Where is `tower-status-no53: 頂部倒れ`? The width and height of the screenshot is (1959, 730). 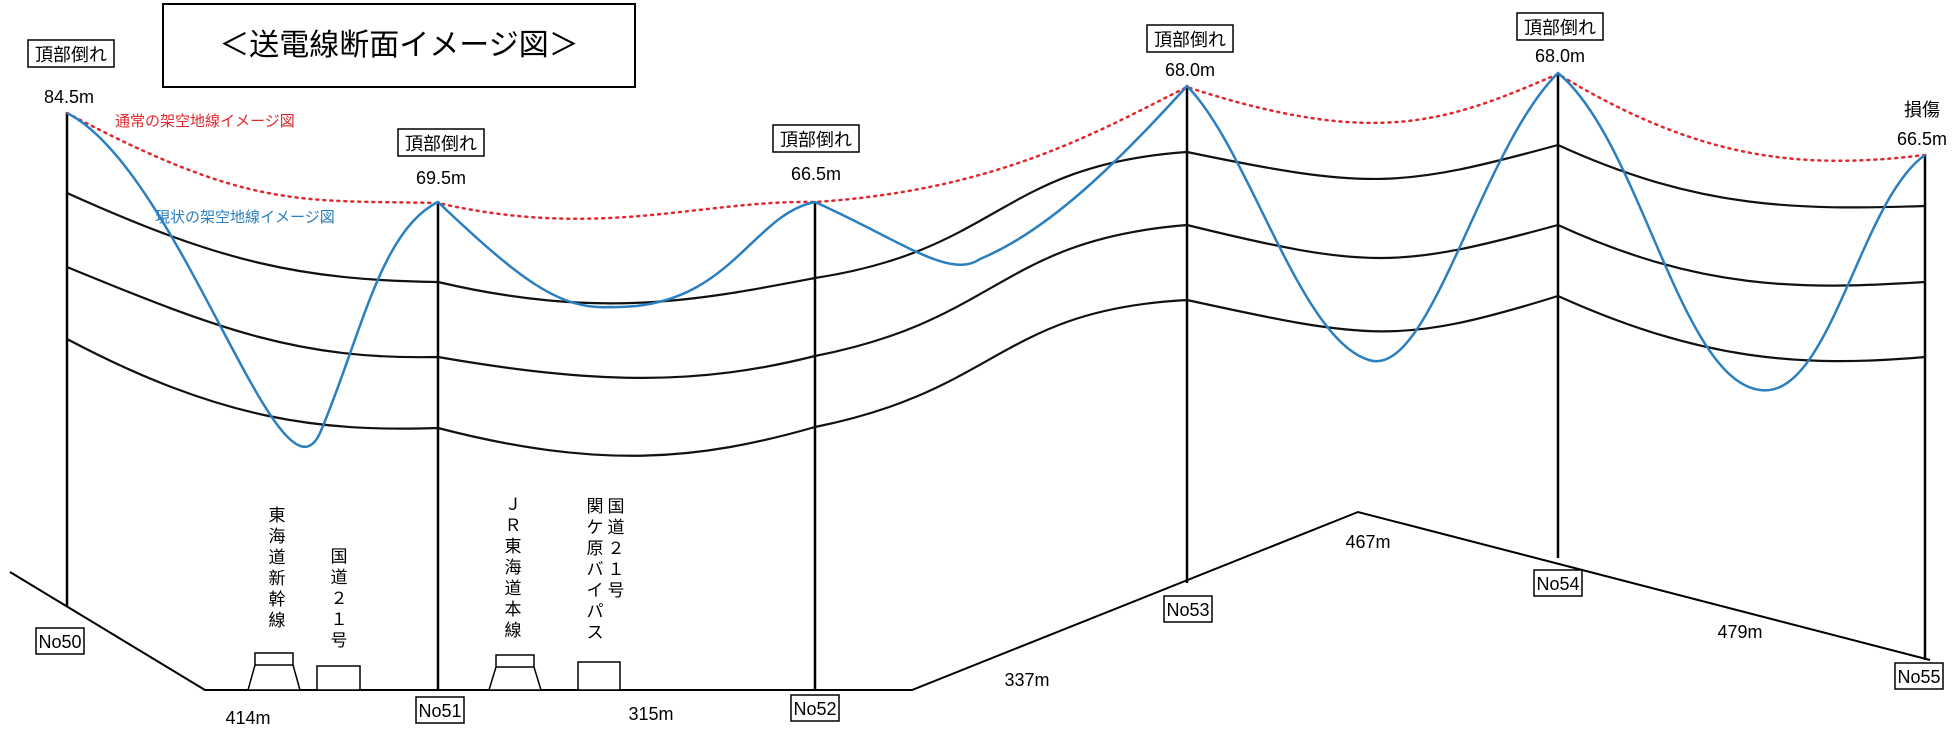
tower-status-no53: 頂部倒れ is located at coordinates (1190, 40).